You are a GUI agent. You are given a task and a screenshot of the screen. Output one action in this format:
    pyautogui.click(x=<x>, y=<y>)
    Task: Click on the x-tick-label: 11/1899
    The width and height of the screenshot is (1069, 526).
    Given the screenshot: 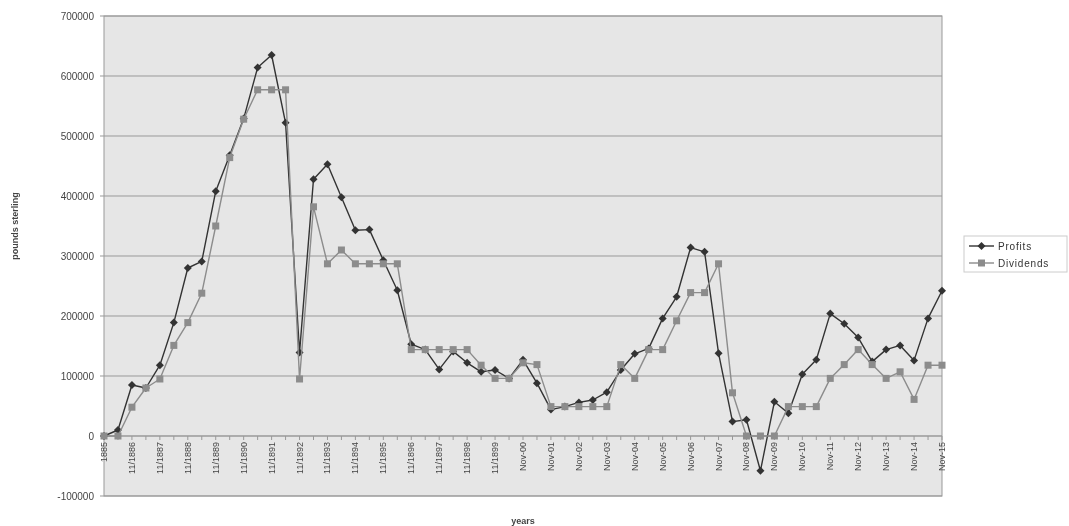 What is the action you would take?
    pyautogui.click(x=495, y=458)
    